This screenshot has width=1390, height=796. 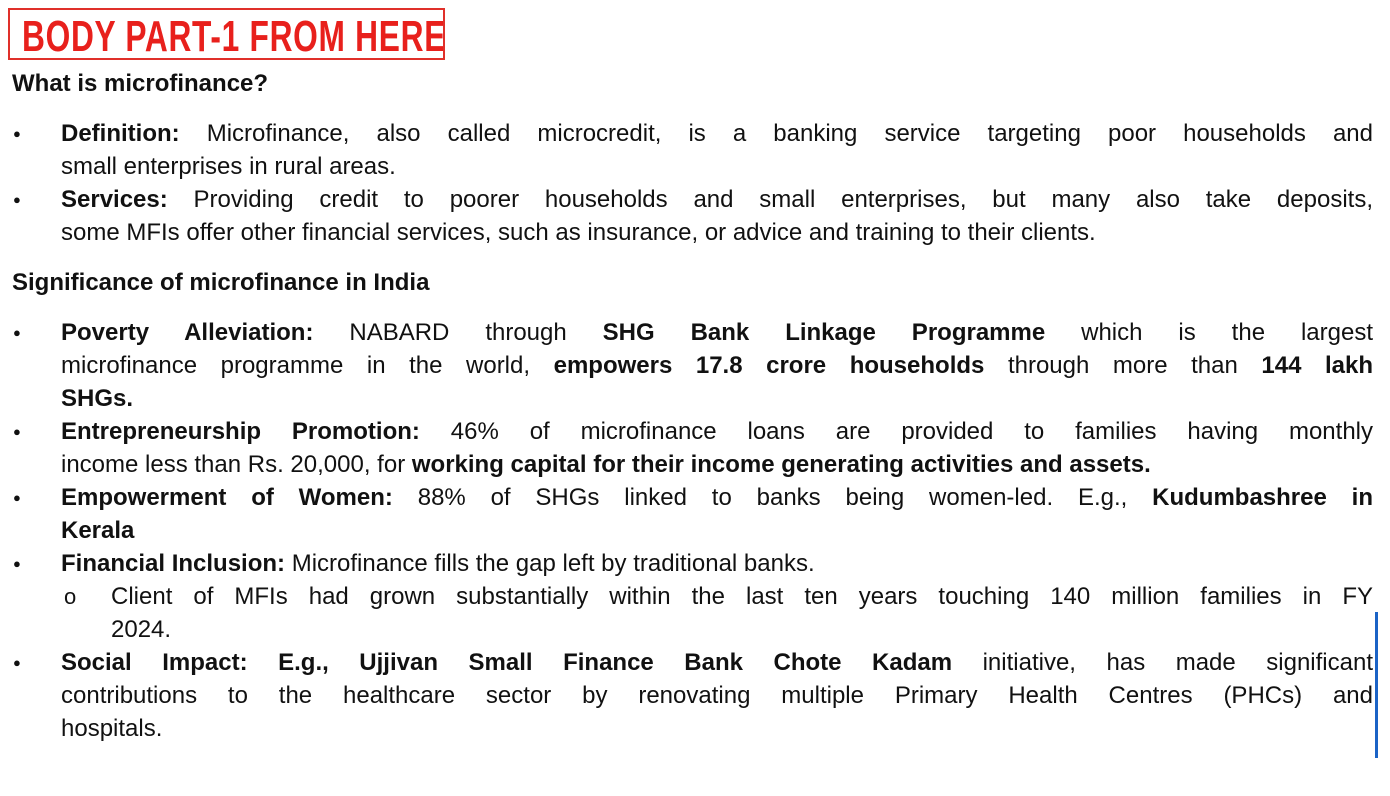 What do you see at coordinates (70, 596) in the screenshot?
I see `sub-bullet-marker-icon: o` at bounding box center [70, 596].